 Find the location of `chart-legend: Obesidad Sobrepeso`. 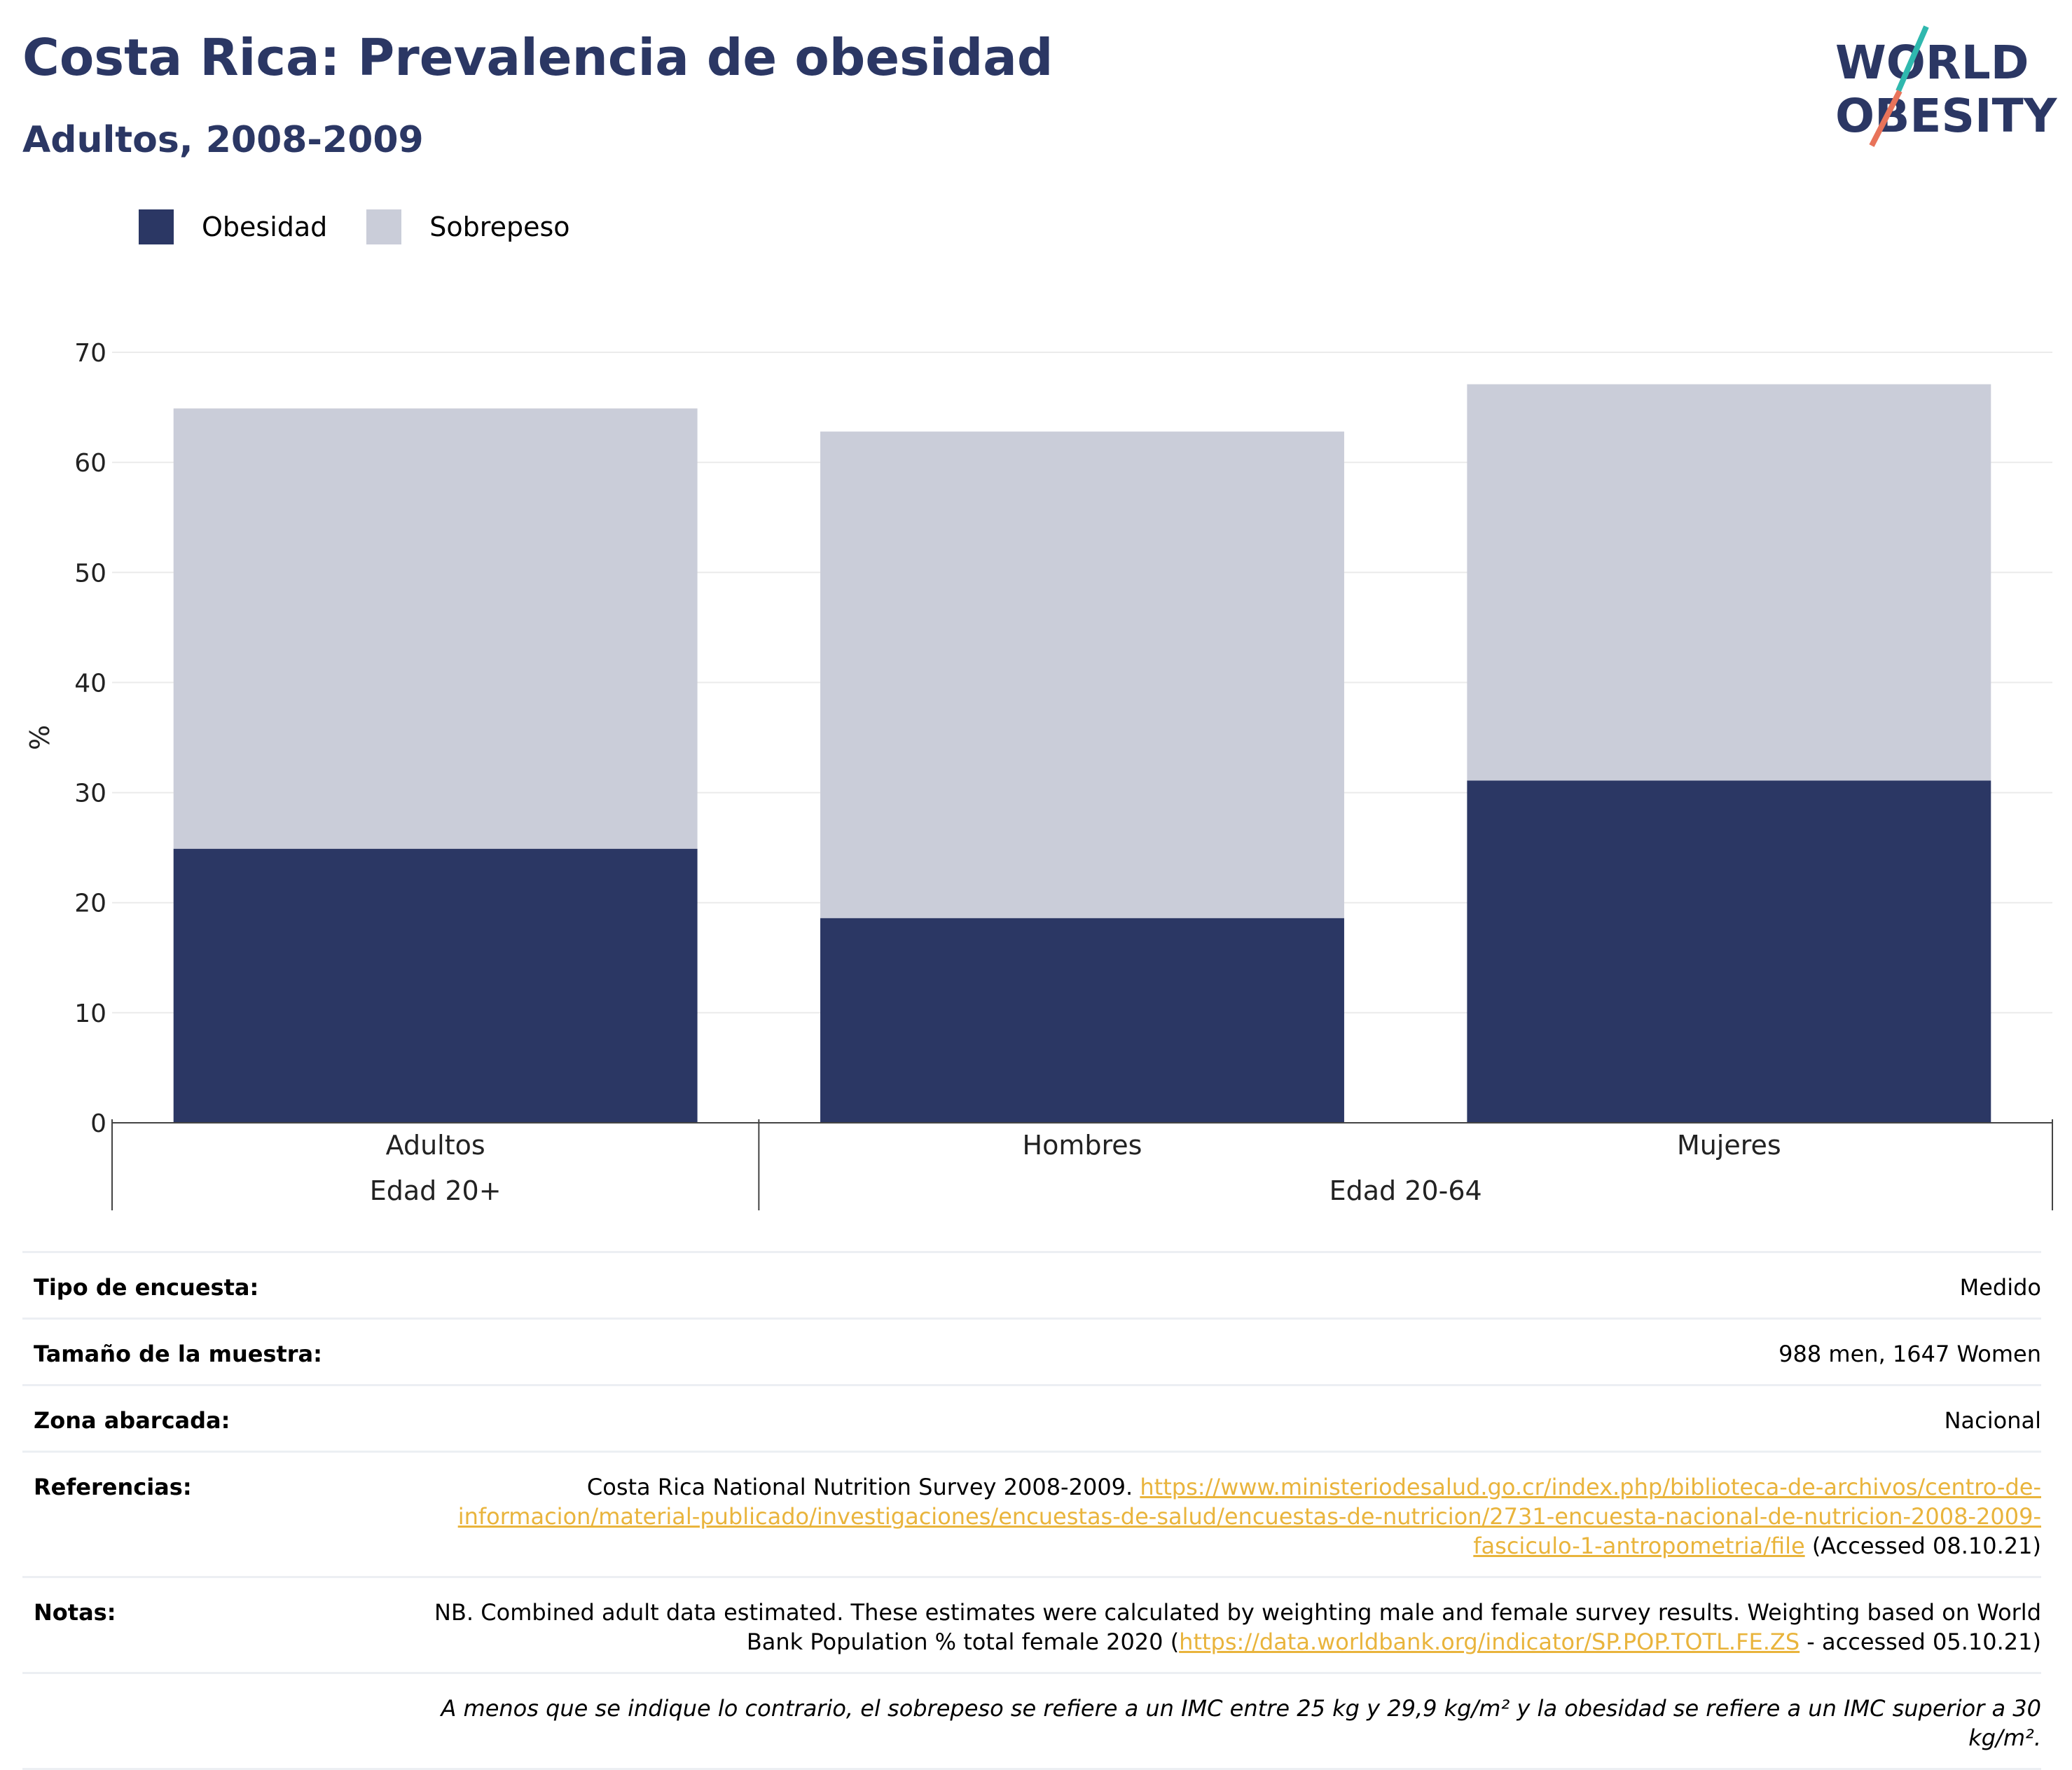

chart-legend: Obesidad Sobrepeso is located at coordinates (374, 227).